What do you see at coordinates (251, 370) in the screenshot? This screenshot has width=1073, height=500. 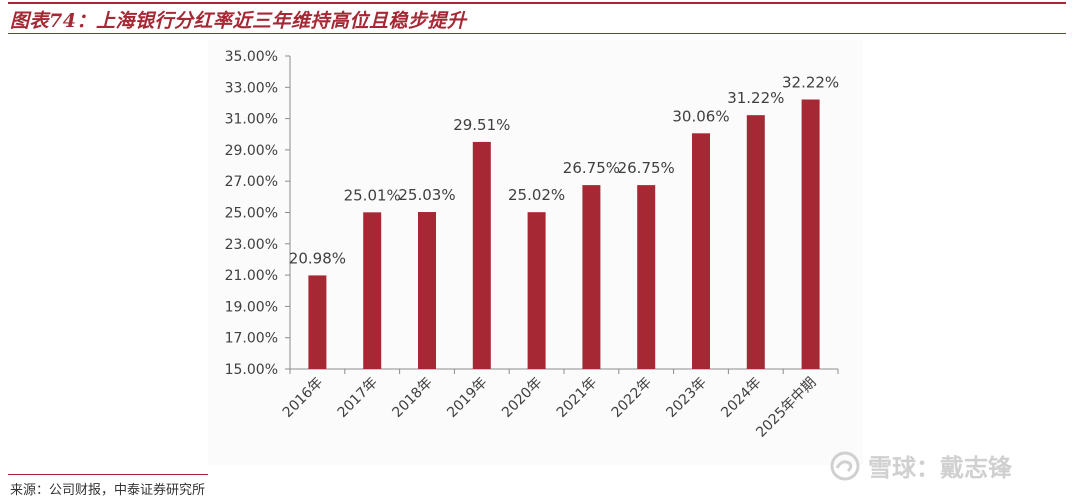 I see `y-tick-label: 15.00%` at bounding box center [251, 370].